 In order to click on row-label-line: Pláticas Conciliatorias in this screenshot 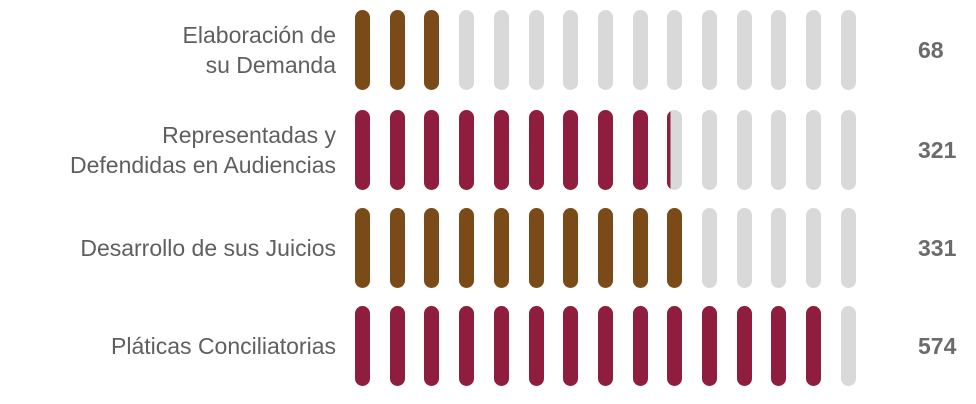, I will do `click(223, 346)`.